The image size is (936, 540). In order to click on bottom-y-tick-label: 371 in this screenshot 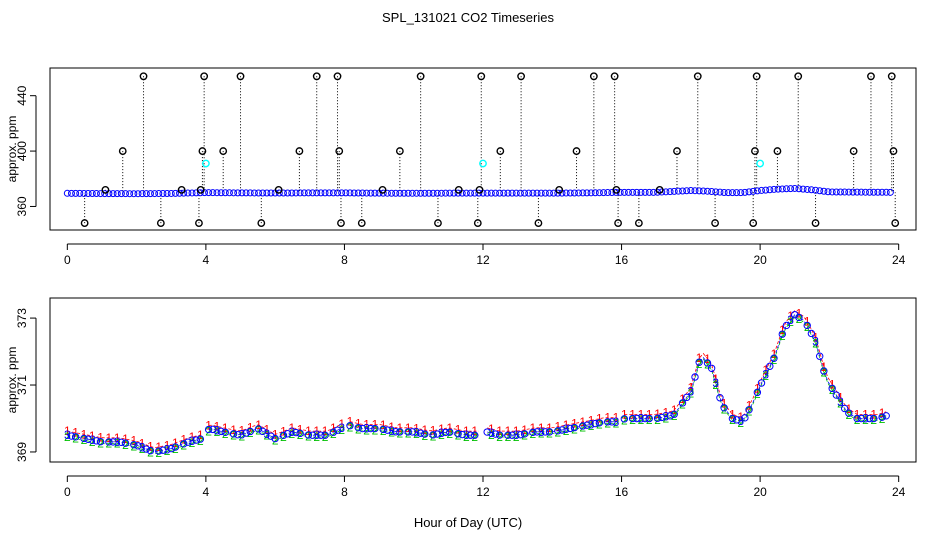, I will do `click(22, 385)`.